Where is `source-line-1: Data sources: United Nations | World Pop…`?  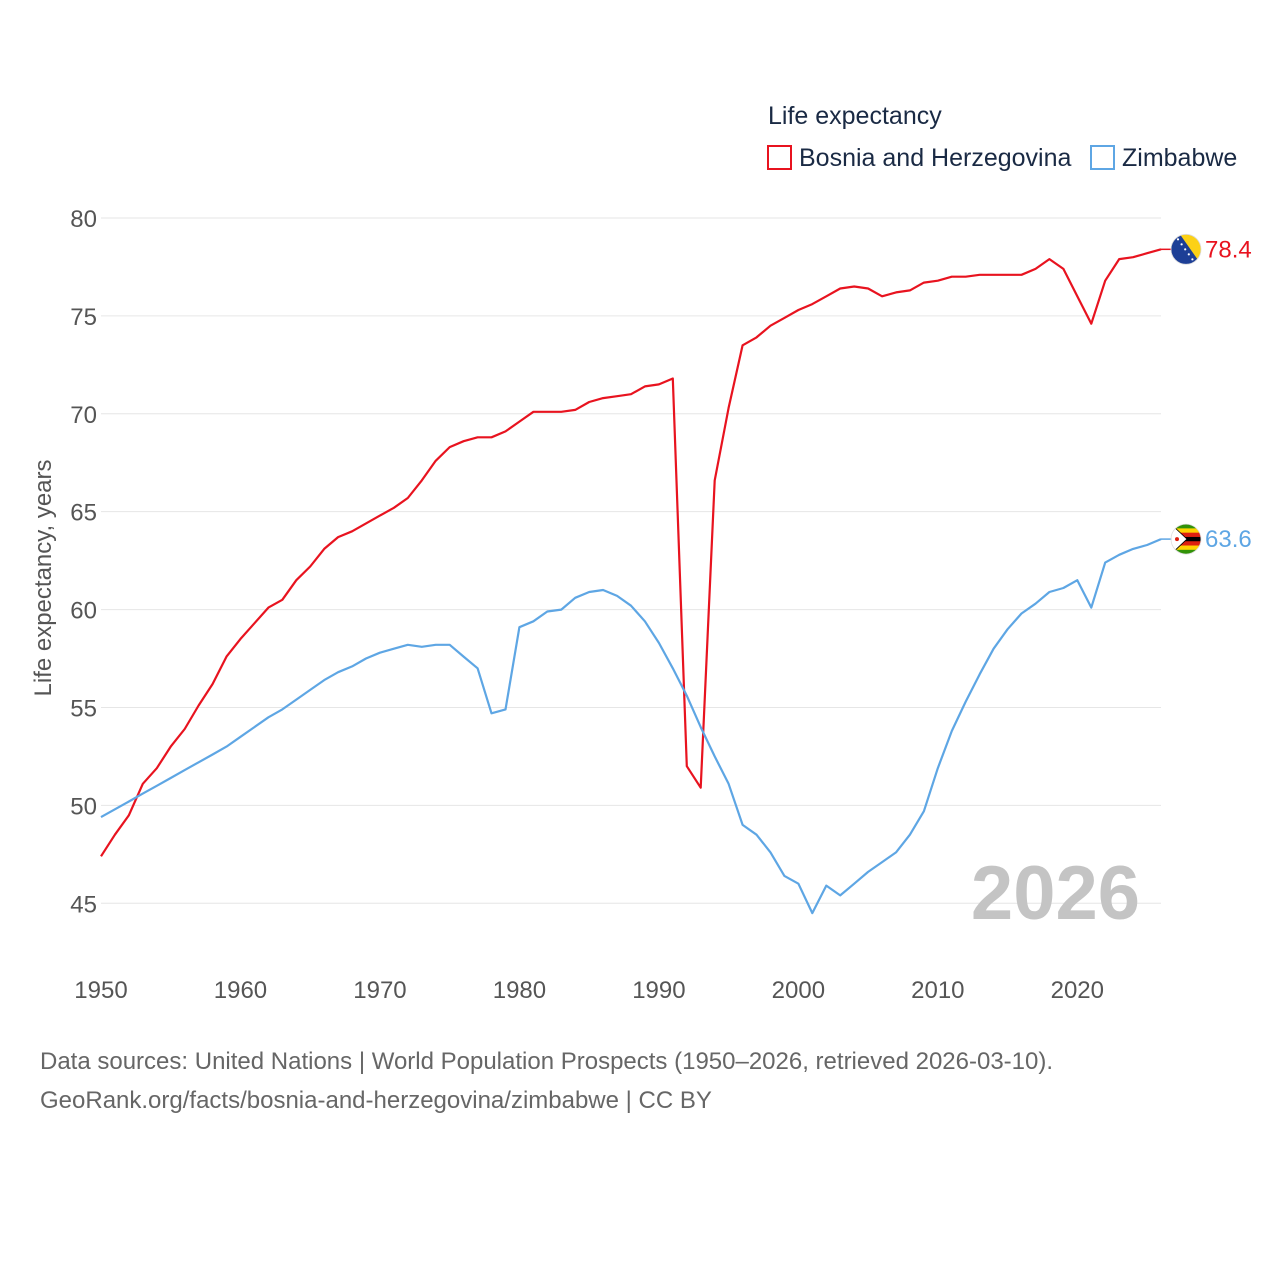 source-line-1: Data sources: United Nations | World Pop… is located at coordinates (547, 1061).